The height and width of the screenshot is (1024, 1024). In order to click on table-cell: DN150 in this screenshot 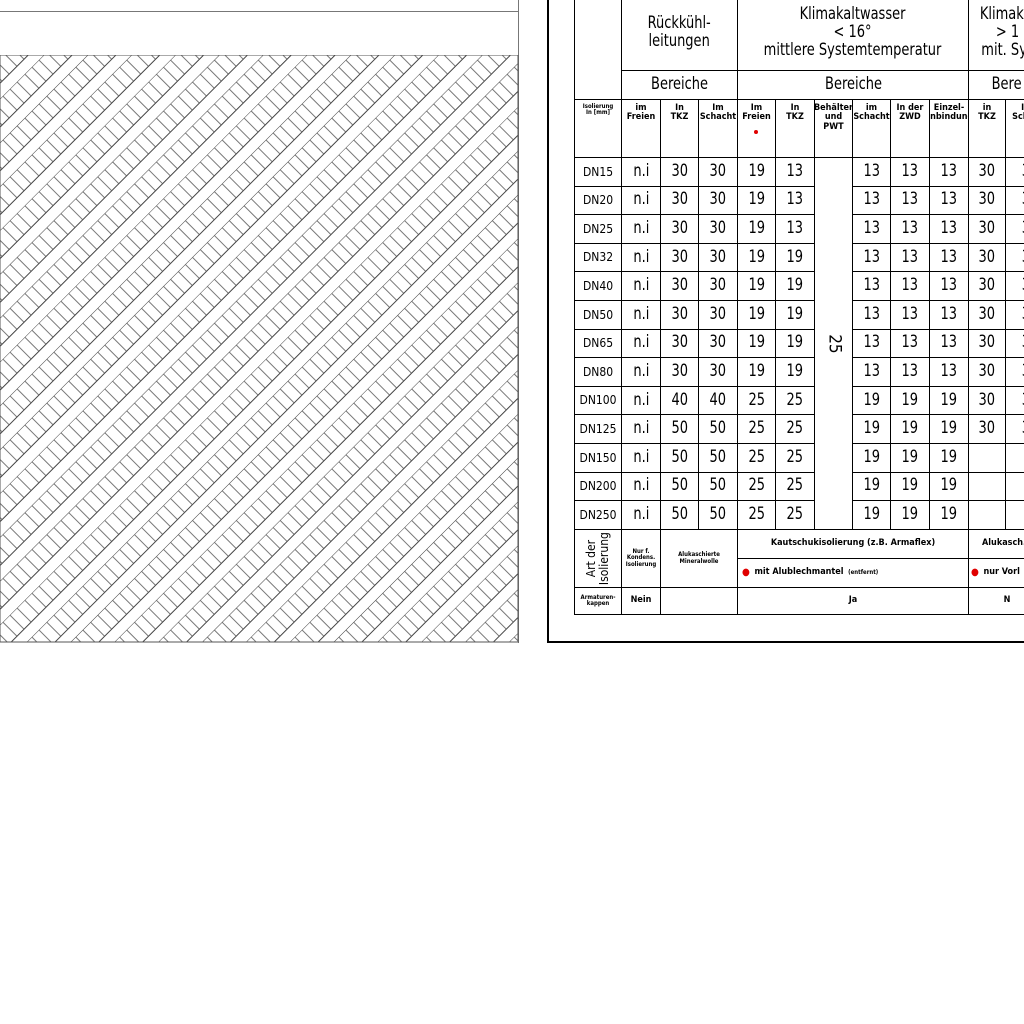, I will do `click(598, 458)`.